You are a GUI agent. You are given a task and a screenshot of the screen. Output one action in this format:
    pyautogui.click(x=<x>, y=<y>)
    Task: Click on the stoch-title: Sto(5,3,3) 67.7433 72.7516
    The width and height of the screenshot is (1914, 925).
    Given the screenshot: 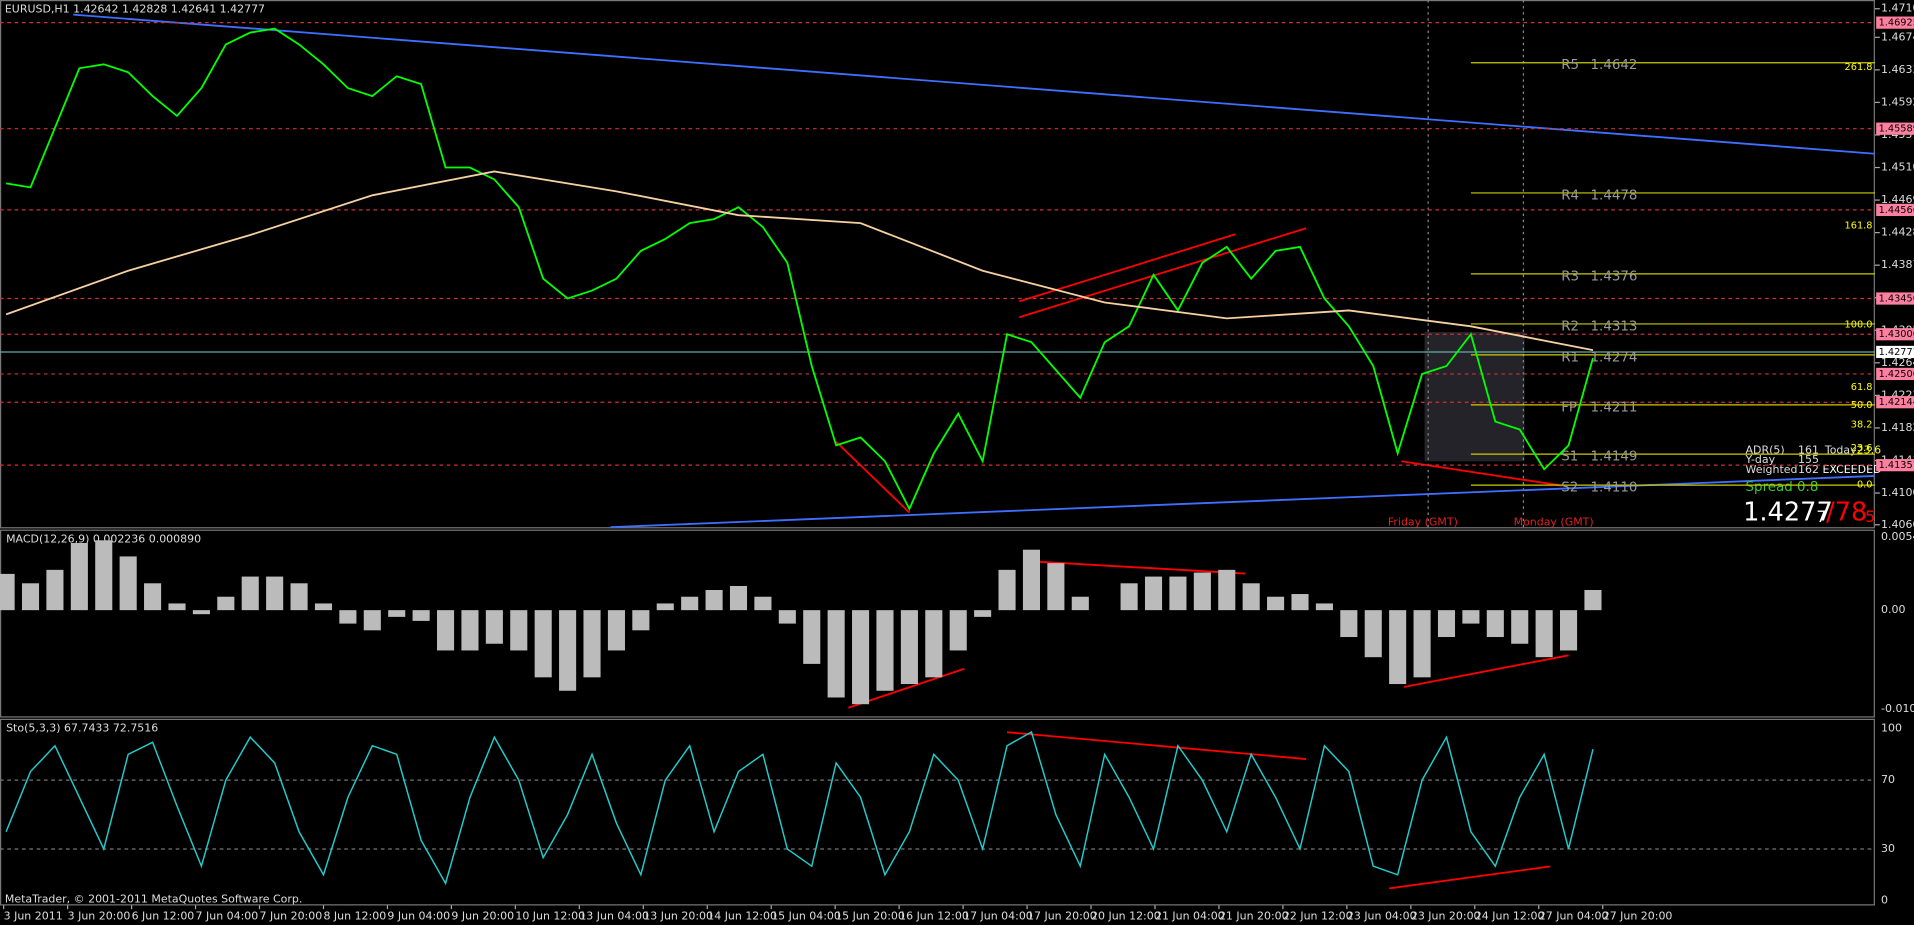 What is the action you would take?
    pyautogui.click(x=82, y=728)
    